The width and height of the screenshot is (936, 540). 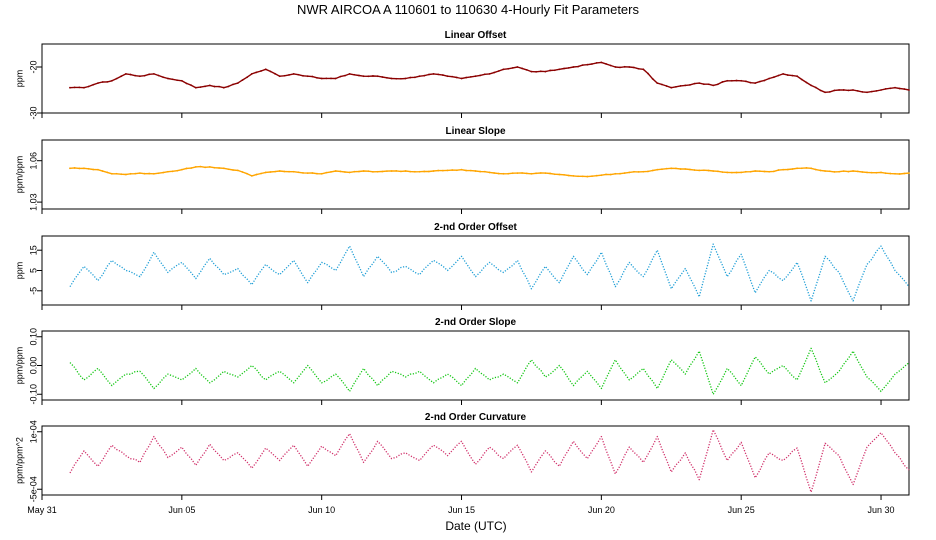 I want to click on y-tick-label: 5, so click(x=33, y=270).